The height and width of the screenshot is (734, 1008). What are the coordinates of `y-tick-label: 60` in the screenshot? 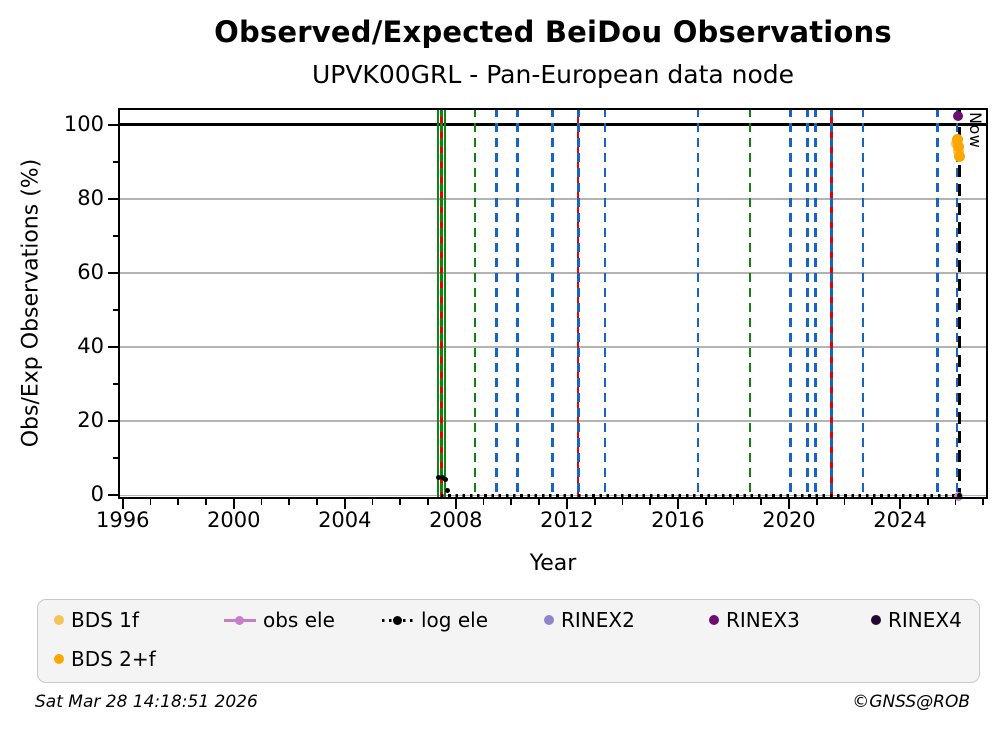 It's located at (90, 271).